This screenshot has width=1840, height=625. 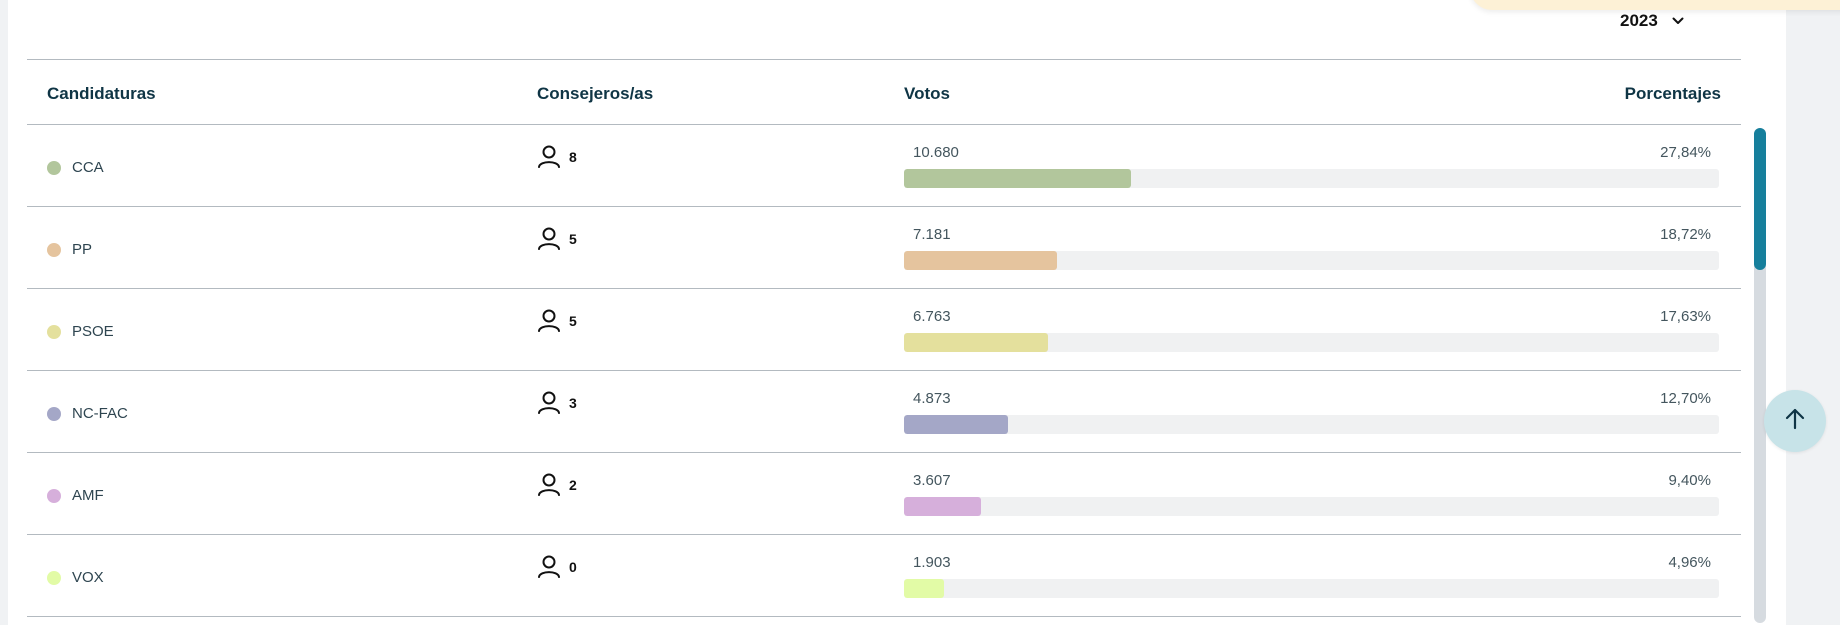 I want to click on party-name: AMF, so click(x=88, y=495).